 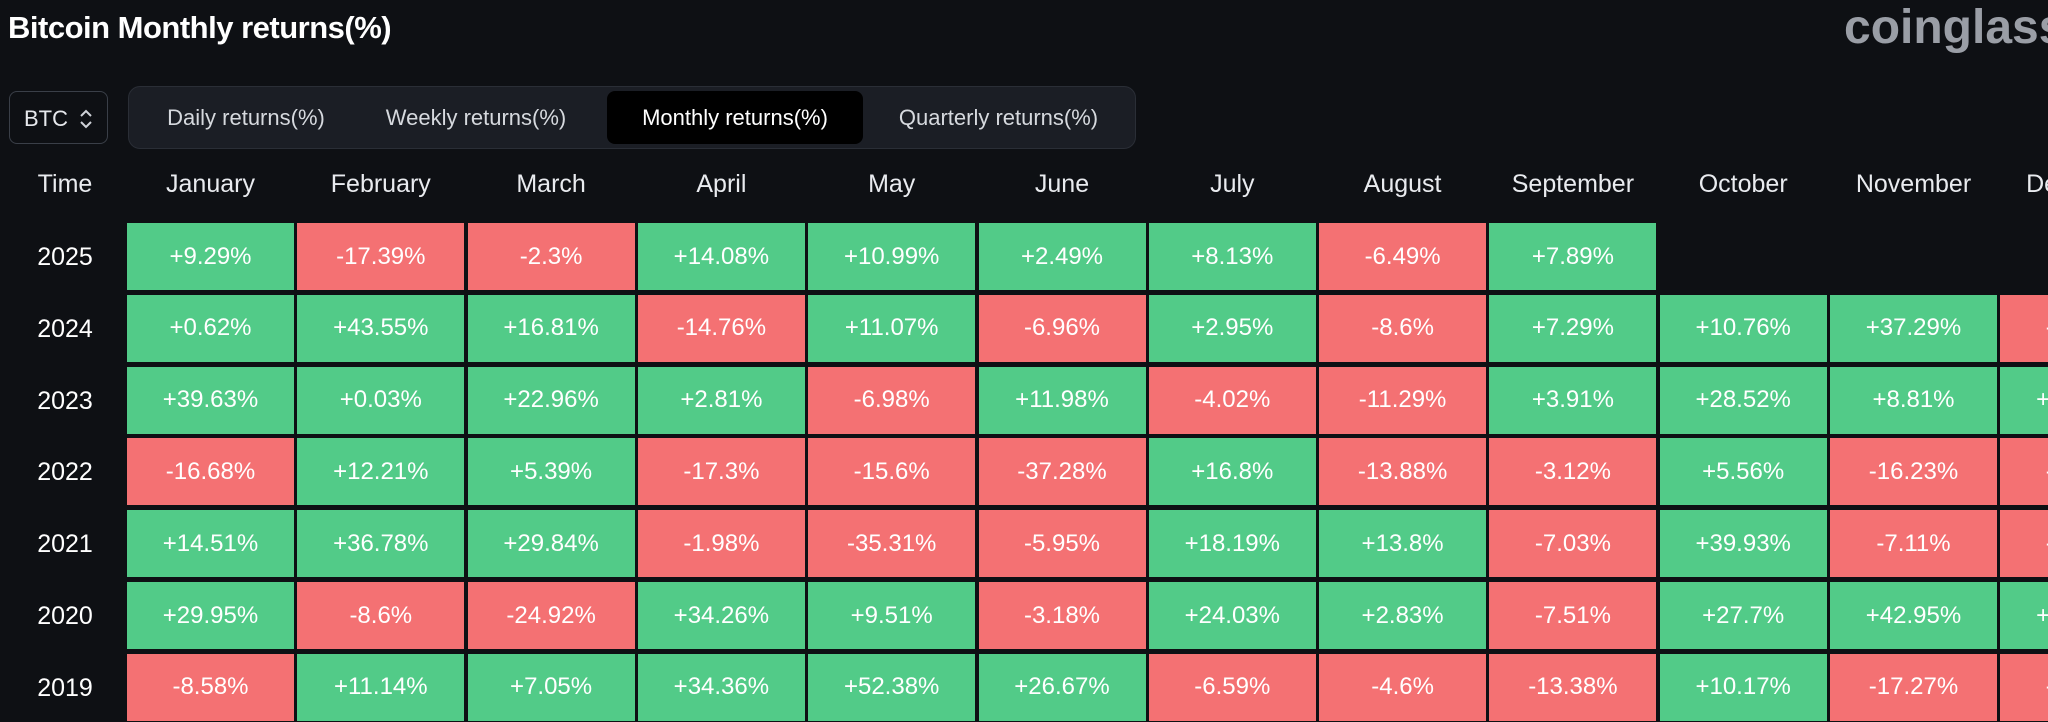 What do you see at coordinates (892, 400) in the screenshot?
I see `negative-return-cell: -6.98%` at bounding box center [892, 400].